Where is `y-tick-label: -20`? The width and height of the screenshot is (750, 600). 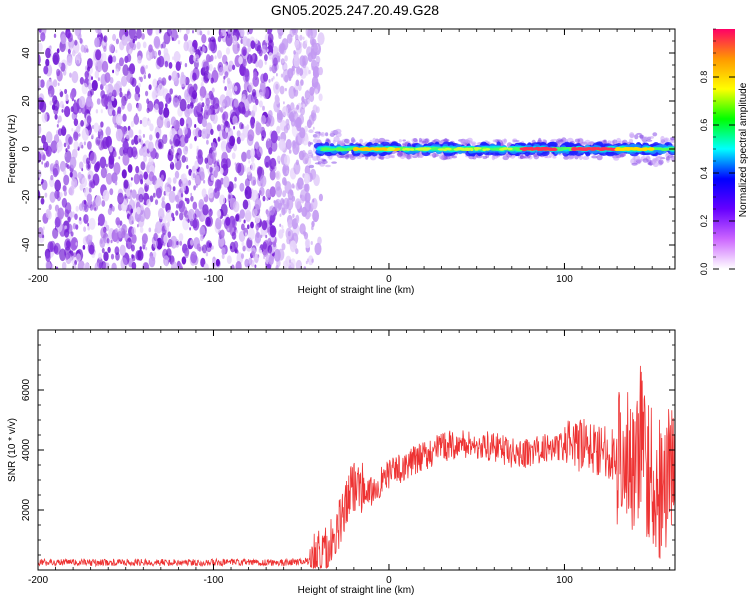
y-tick-label: -20 is located at coordinates (26, 196).